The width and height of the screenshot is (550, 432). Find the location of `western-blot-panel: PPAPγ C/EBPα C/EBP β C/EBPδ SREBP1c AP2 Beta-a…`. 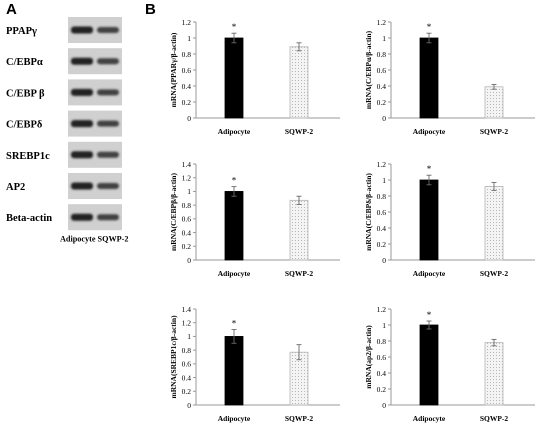

western-blot-panel: PPAPγ C/EBPα C/EBP β C/EBPδ SREBP1c AP2 Beta-a… is located at coordinates (67, 130).